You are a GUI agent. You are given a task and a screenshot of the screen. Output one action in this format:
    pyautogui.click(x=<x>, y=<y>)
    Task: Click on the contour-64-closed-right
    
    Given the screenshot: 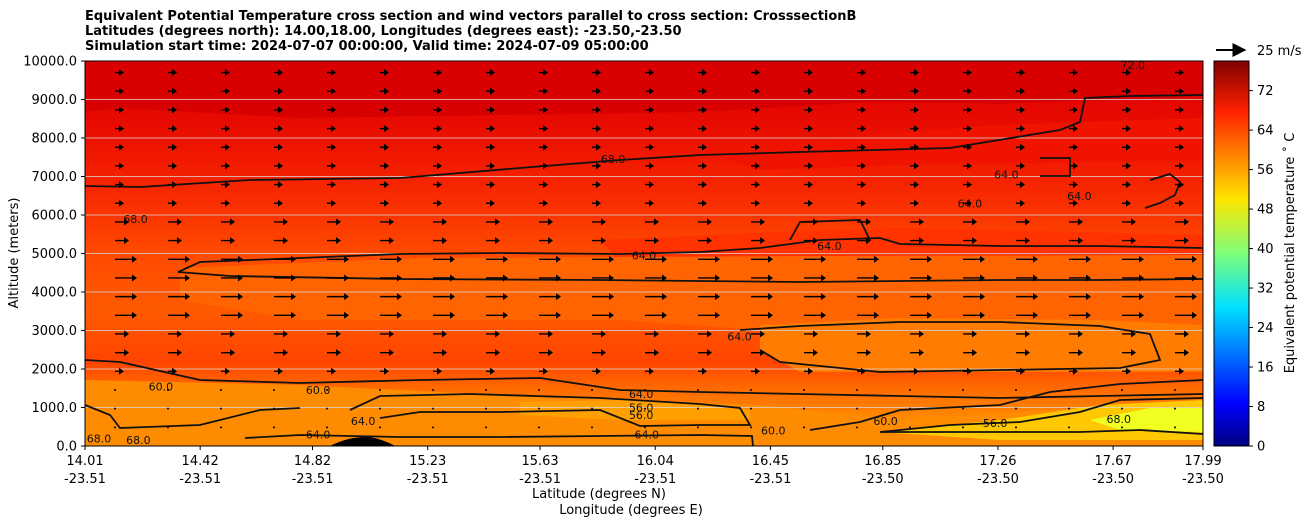 What is the action you would take?
    pyautogui.click(x=1055, y=167)
    